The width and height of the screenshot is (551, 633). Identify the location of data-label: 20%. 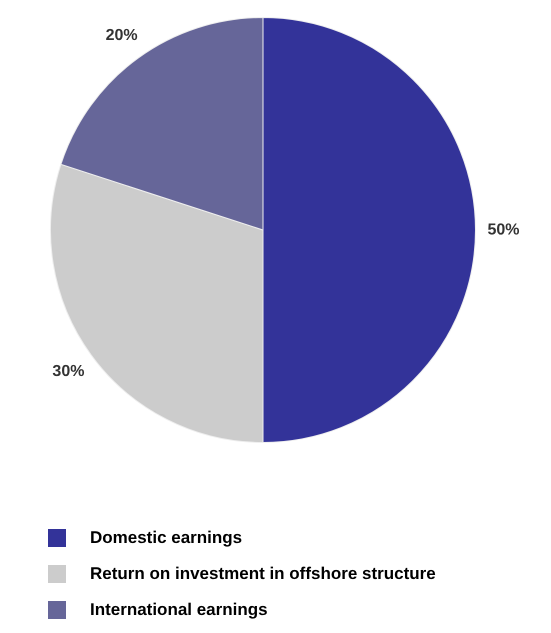
(122, 35).